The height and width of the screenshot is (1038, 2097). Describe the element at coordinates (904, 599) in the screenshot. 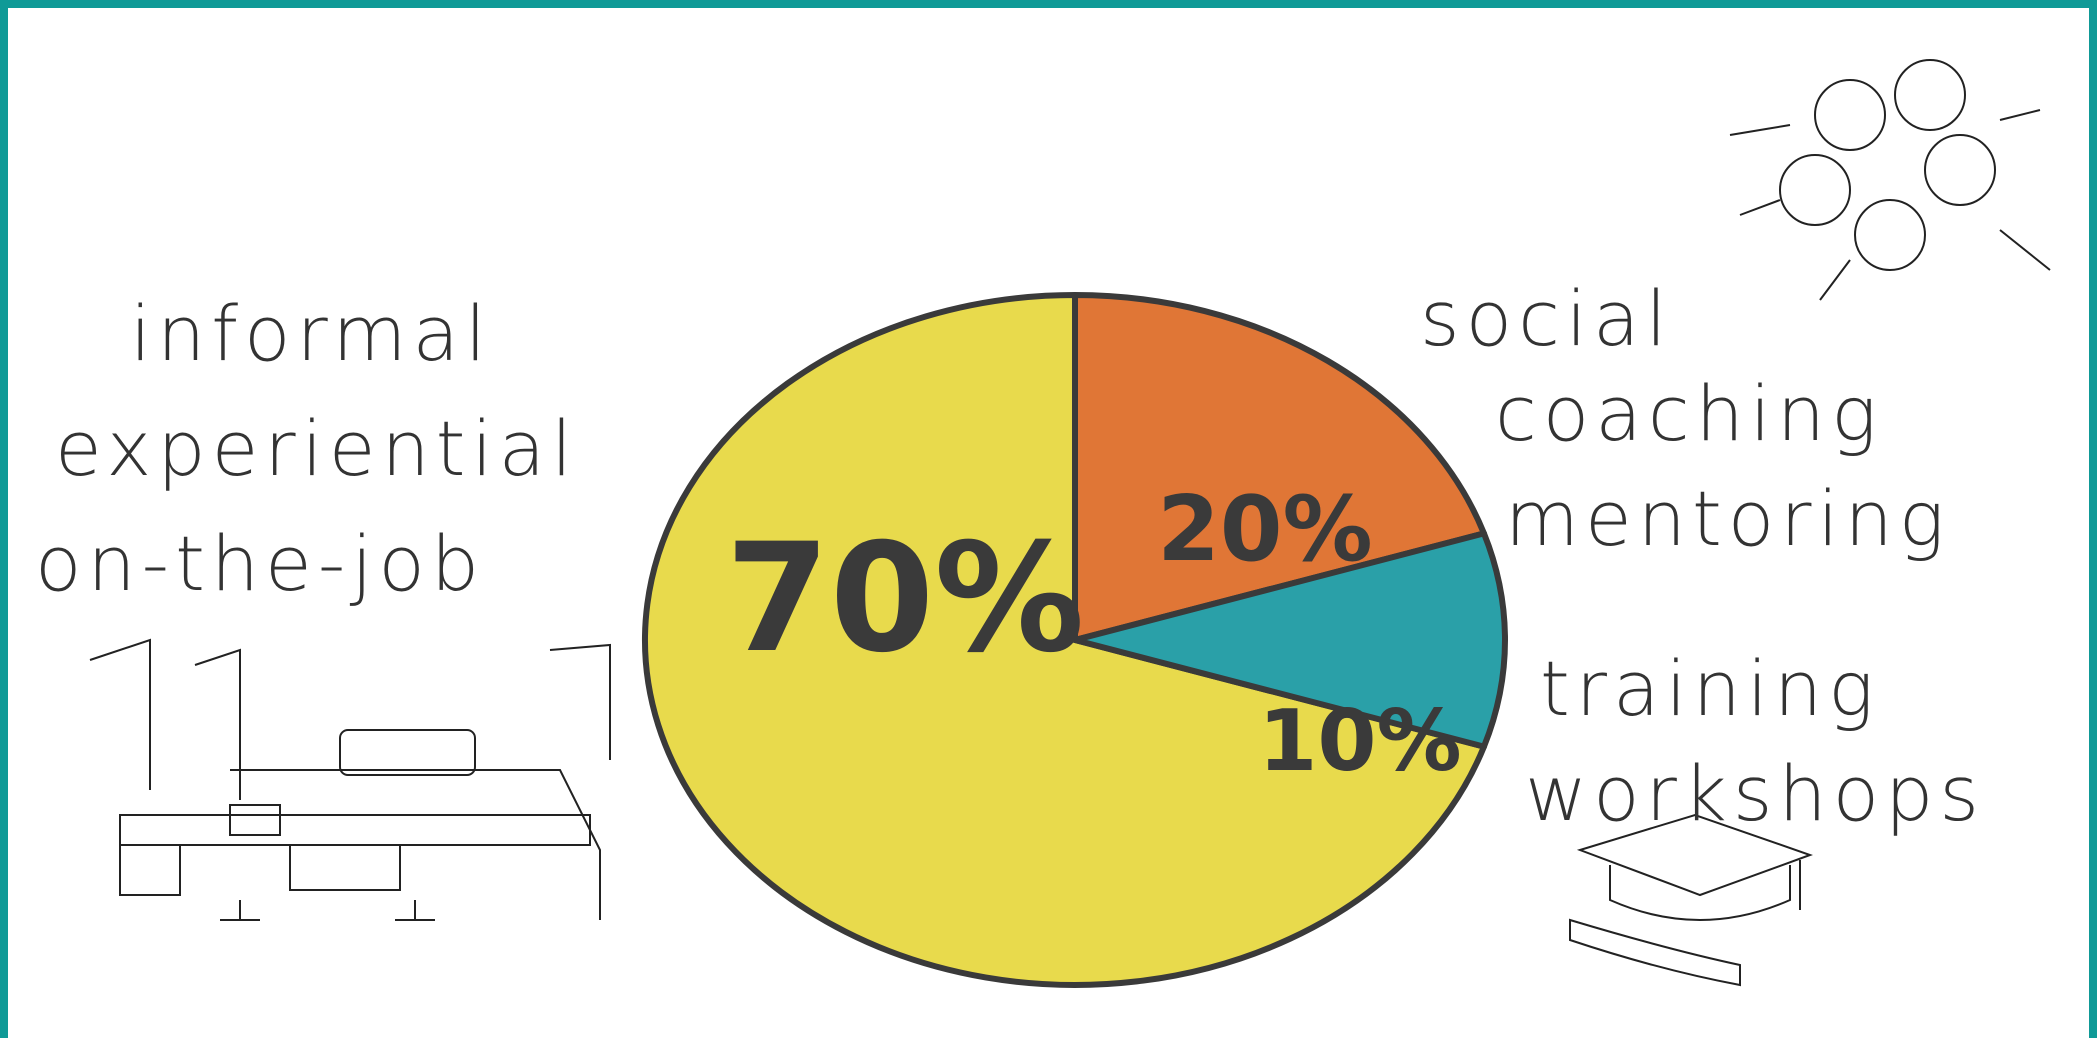

I see `value-label: 70%` at that location.